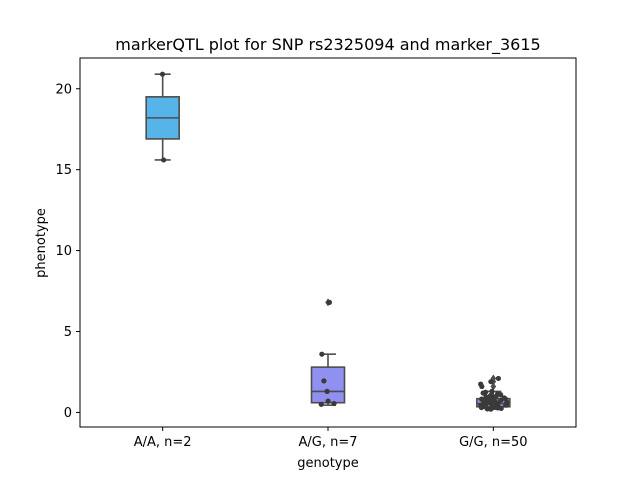 This screenshot has height=480, width=640. Describe the element at coordinates (63, 170) in the screenshot. I see `y-tick-label: 15` at that location.